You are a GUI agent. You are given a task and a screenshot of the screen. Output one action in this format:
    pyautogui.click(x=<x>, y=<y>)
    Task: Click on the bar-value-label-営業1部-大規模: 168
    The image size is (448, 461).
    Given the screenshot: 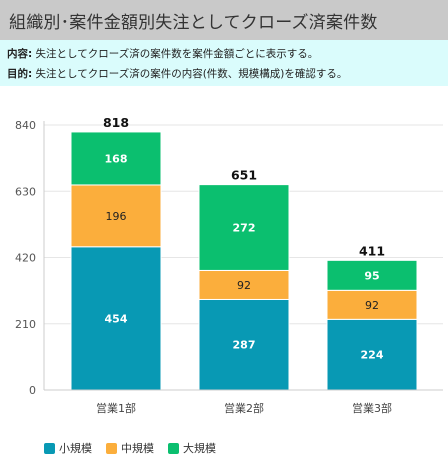 What is the action you would take?
    pyautogui.click(x=116, y=158)
    